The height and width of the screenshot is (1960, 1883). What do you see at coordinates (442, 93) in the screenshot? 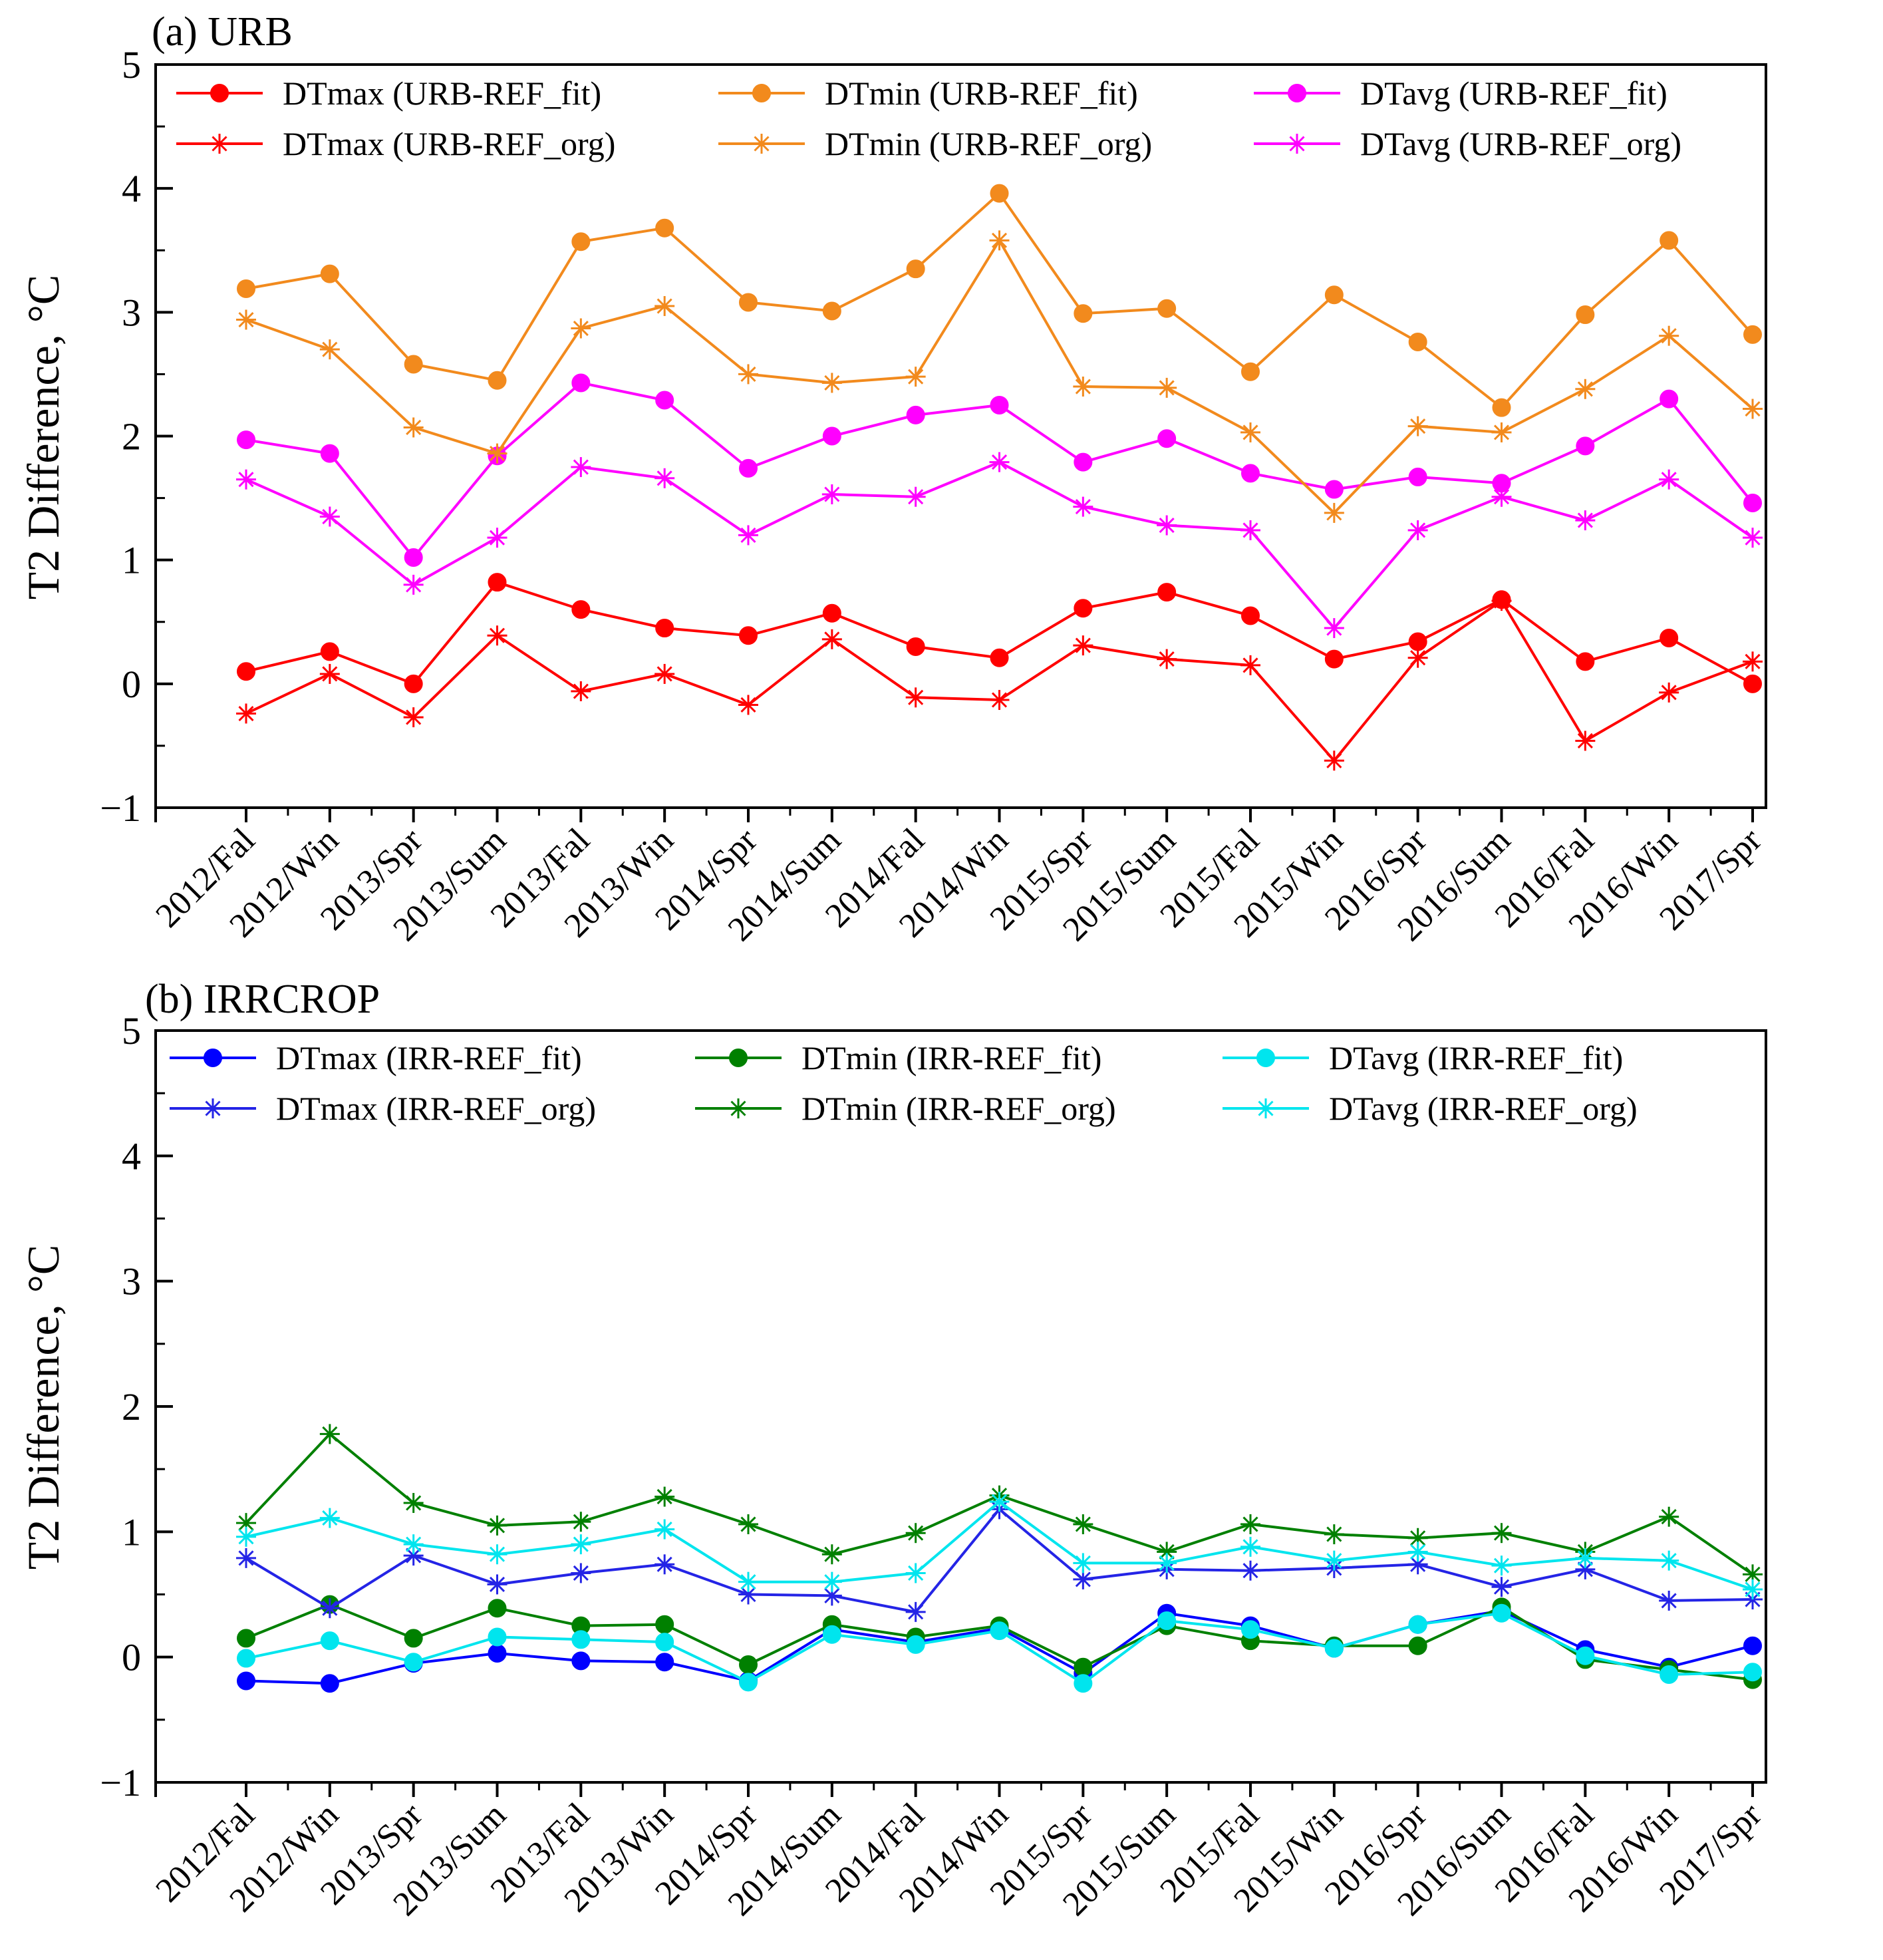
I see `legend-label: DTmax (URB-REF_fit)` at bounding box center [442, 93].